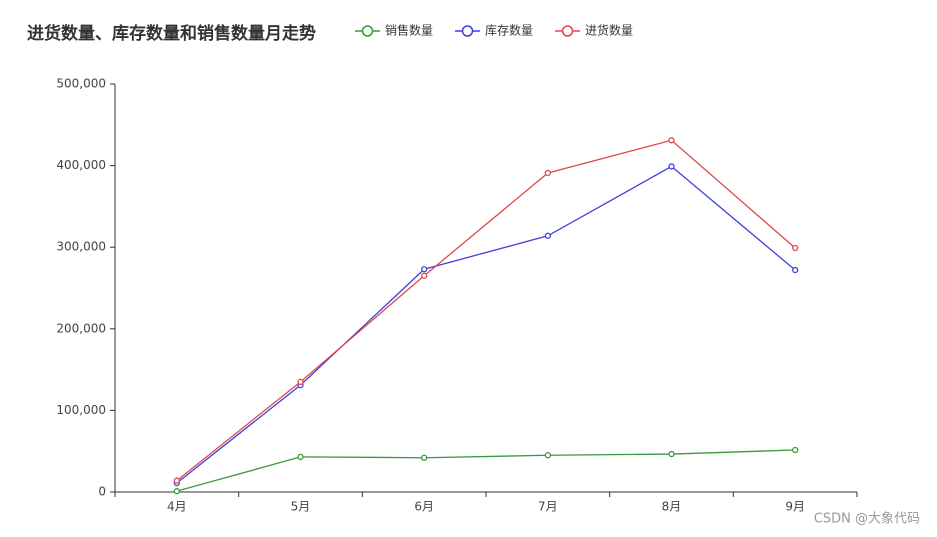  What do you see at coordinates (672, 507) in the screenshot?
I see `x-tick-label: 8月` at bounding box center [672, 507].